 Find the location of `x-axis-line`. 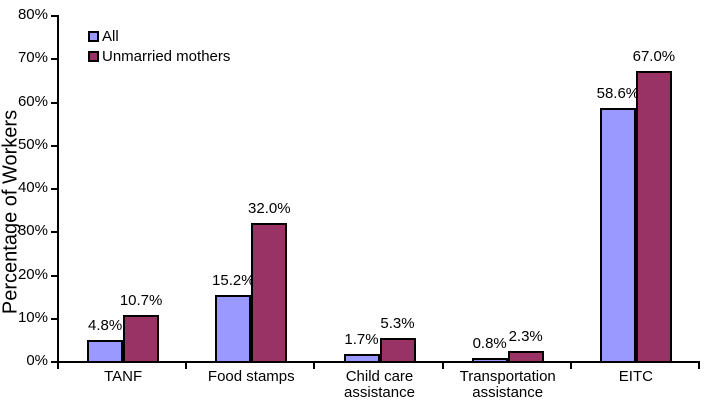

x-axis-line is located at coordinates (378, 362).